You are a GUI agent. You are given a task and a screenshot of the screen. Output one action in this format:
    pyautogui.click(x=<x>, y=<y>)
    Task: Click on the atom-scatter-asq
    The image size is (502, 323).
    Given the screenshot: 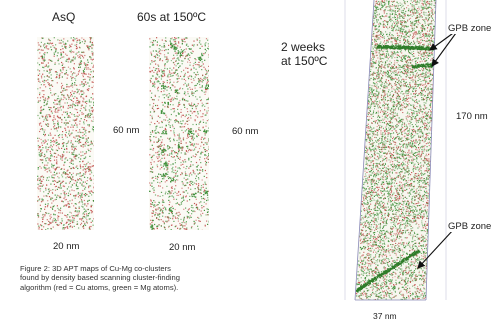 What is the action you would take?
    pyautogui.click(x=65, y=133)
    